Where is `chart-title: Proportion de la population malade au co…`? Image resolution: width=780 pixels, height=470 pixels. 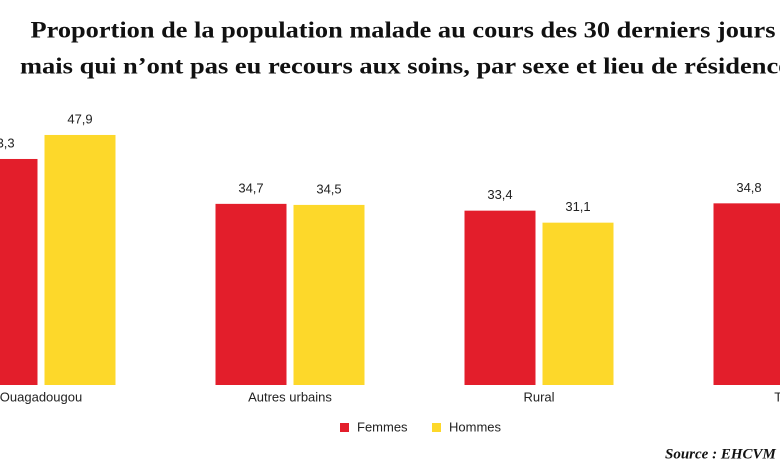
chart-title: Proportion de la population malade au co… is located at coordinates (403, 29).